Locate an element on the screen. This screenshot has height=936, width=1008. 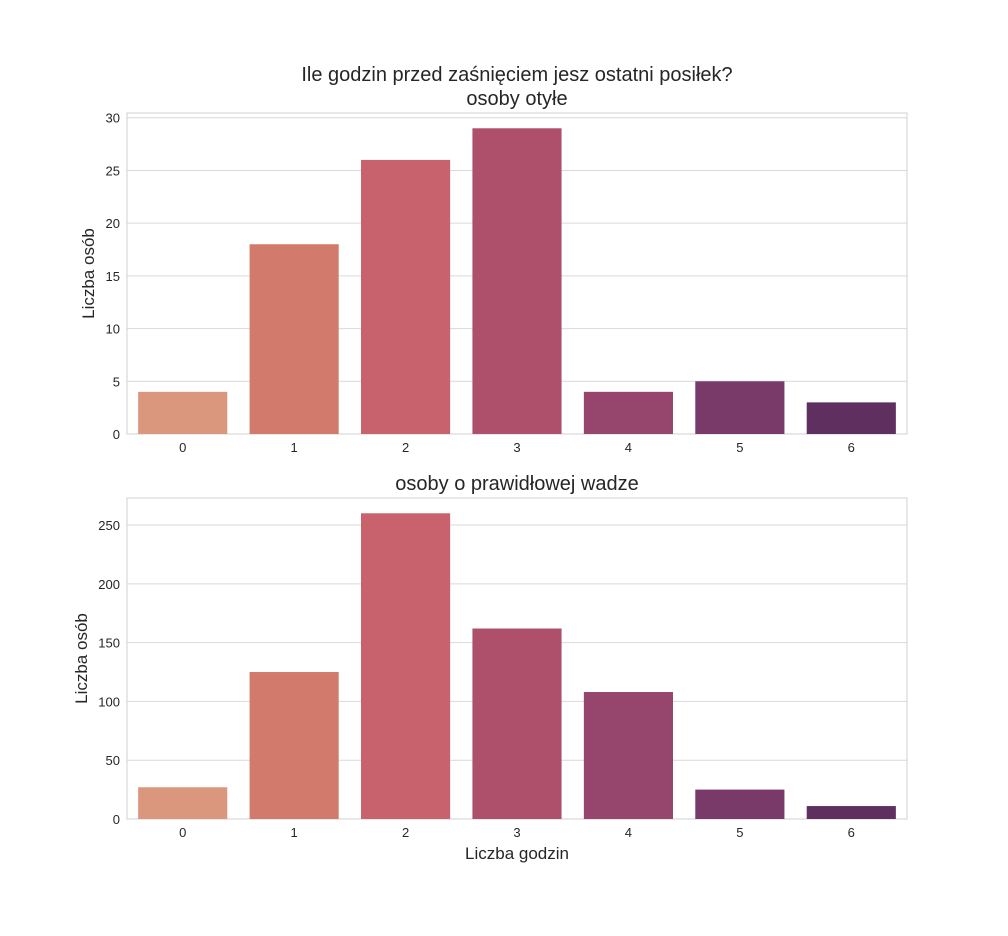
x-axis-label: Liczba godzin is located at coordinates (517, 853).